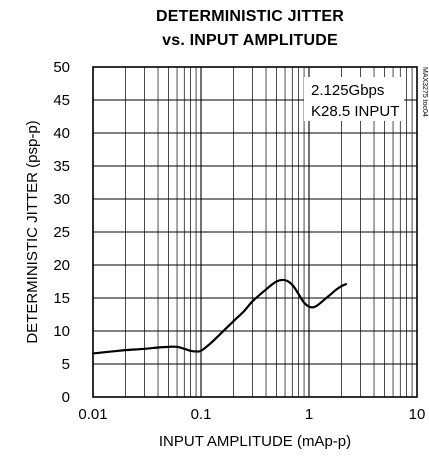  I want to click on chart-title-line-1: DETERMINISTIC JITTER, so click(249, 16).